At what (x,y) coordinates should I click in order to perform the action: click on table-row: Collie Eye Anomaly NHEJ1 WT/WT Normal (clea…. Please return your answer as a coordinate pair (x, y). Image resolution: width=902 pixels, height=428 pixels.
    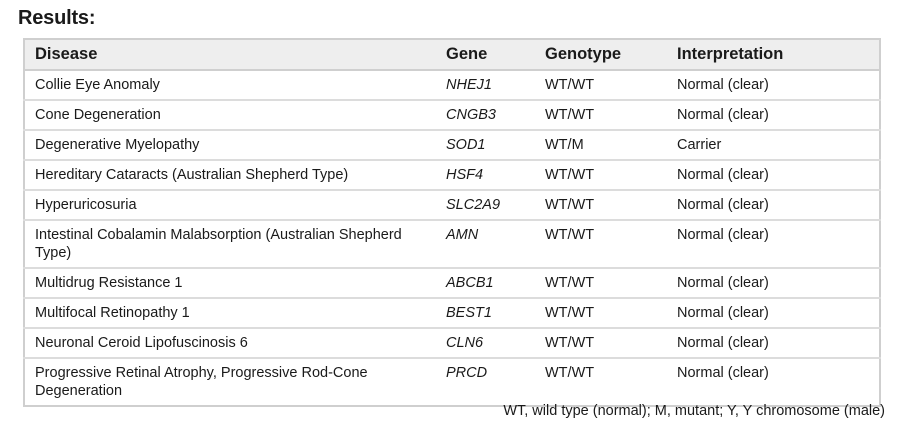
    Looking at the image, I should click on (452, 85).